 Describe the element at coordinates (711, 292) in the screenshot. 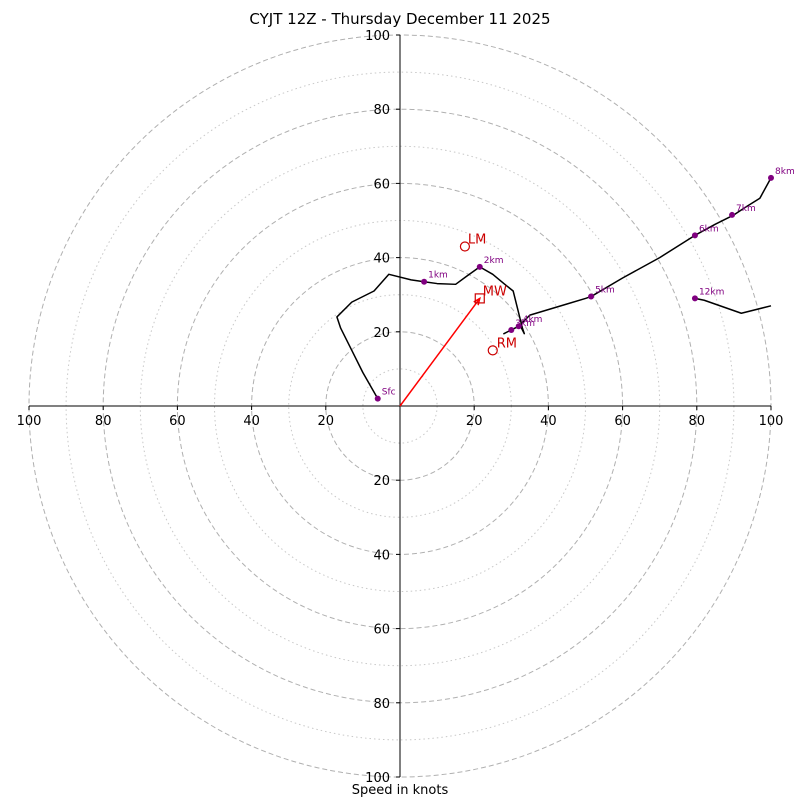

I see `height-label-12km: 12km` at that location.